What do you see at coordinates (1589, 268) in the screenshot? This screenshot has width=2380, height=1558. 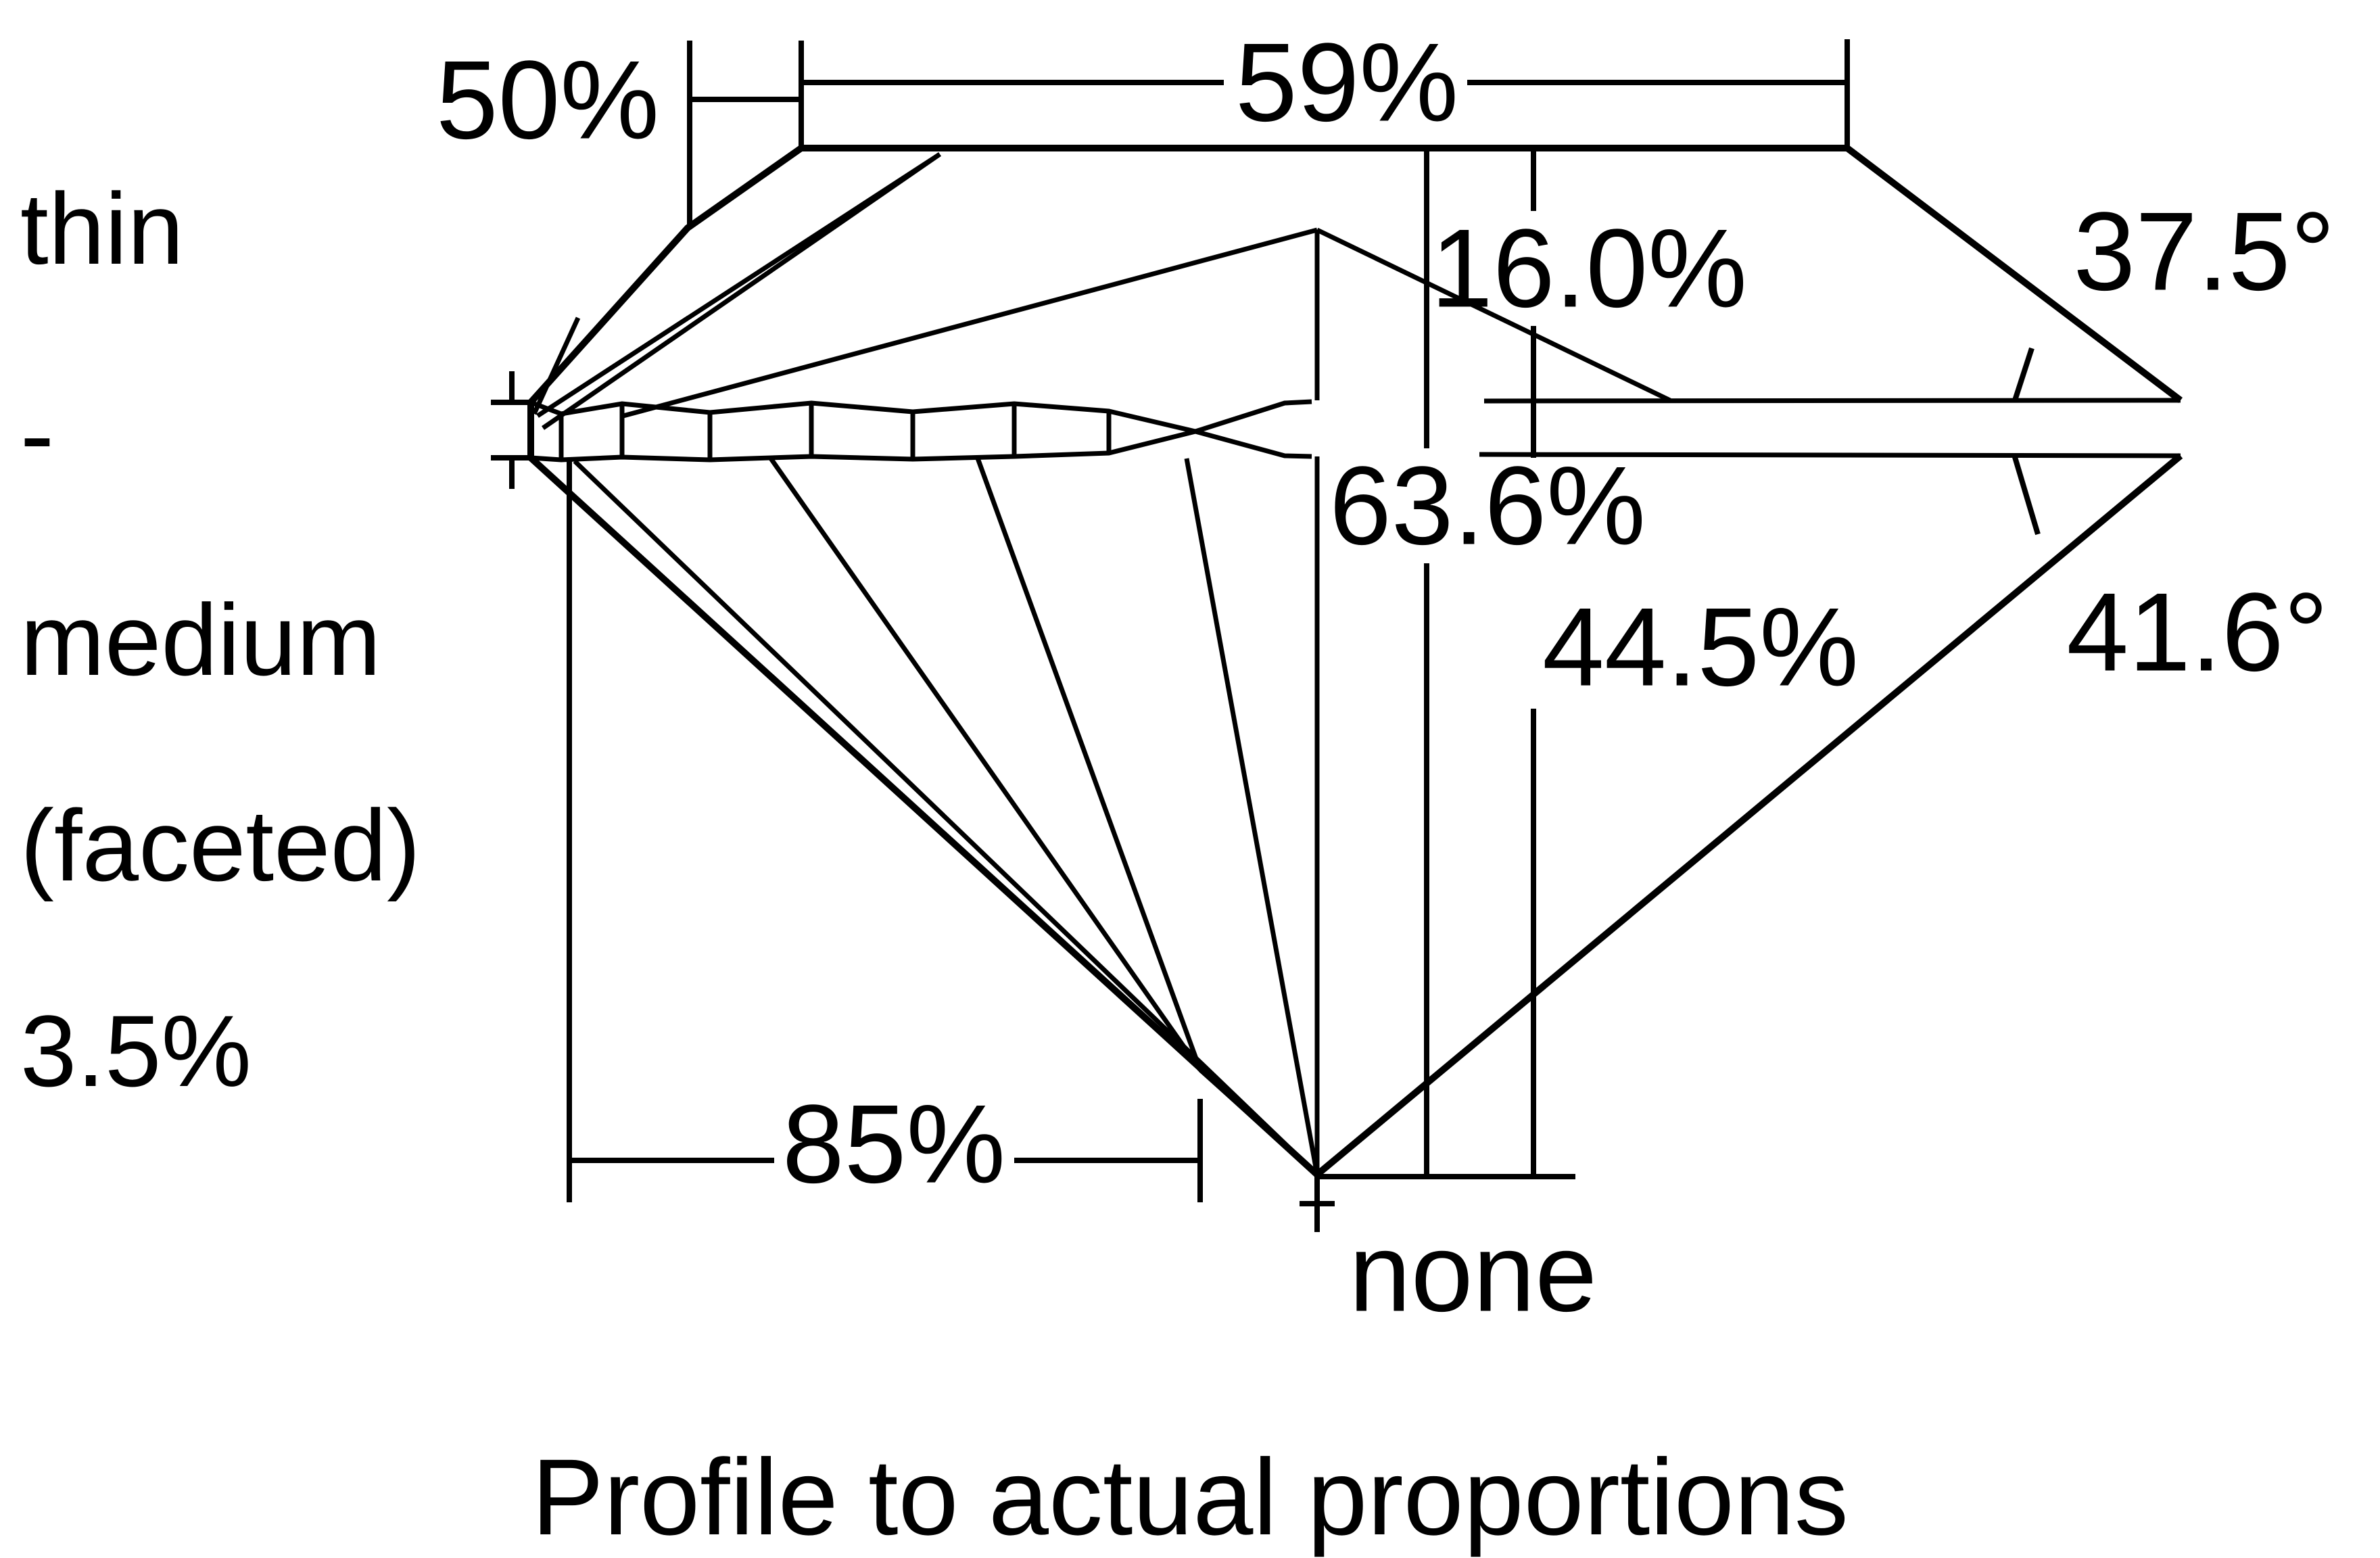 I see `crown-height-label: 16.0%` at bounding box center [1589, 268].